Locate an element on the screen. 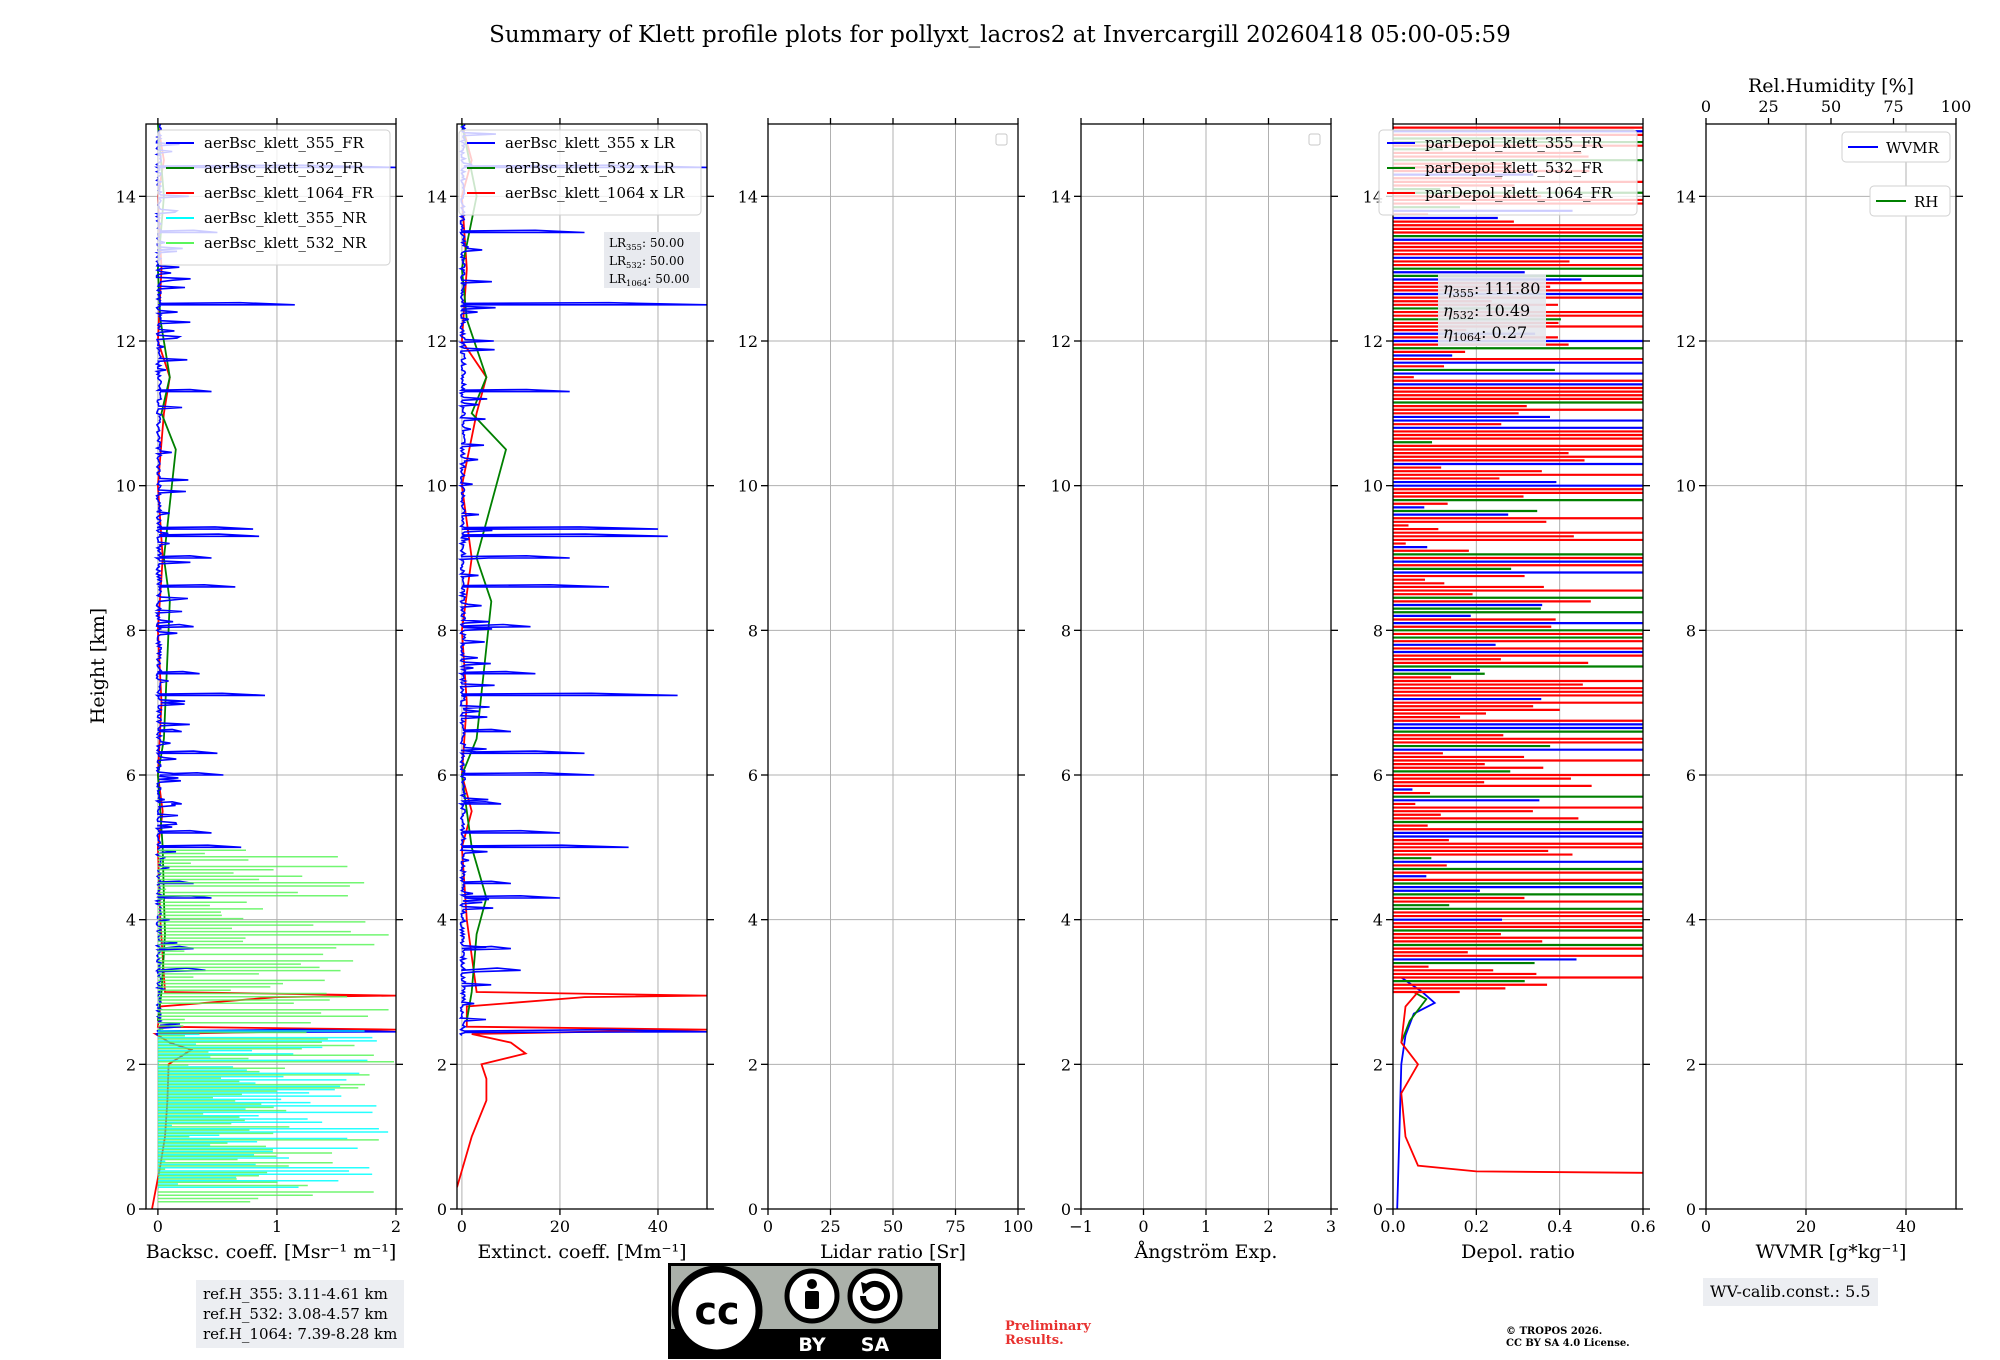 The image size is (2000, 1360). y-axis-label: Height [km] is located at coordinates (98, 666).